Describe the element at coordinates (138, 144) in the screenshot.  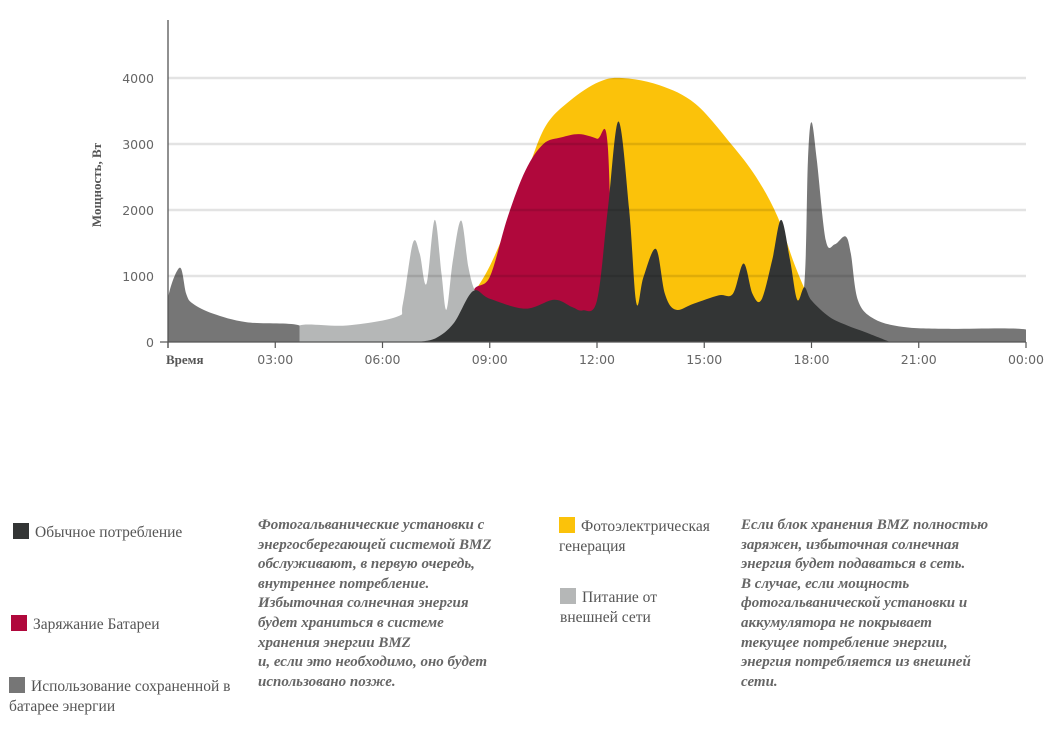
I see `y-tick-label: 3000` at that location.